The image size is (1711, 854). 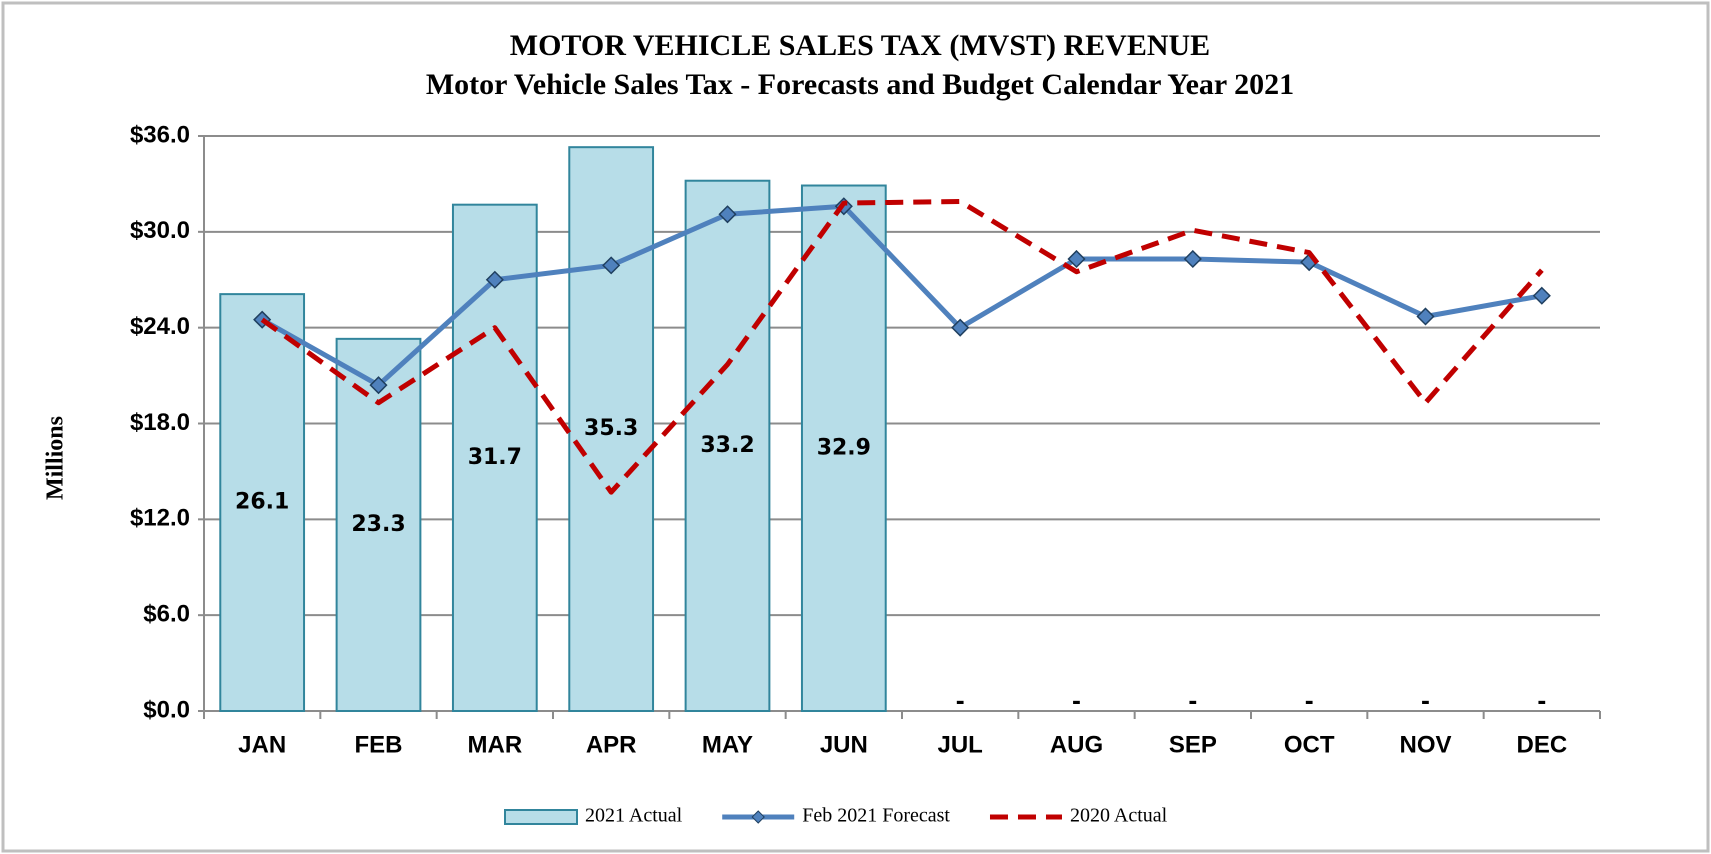 I want to click on y-tick-label: $6.0, so click(x=166, y=614).